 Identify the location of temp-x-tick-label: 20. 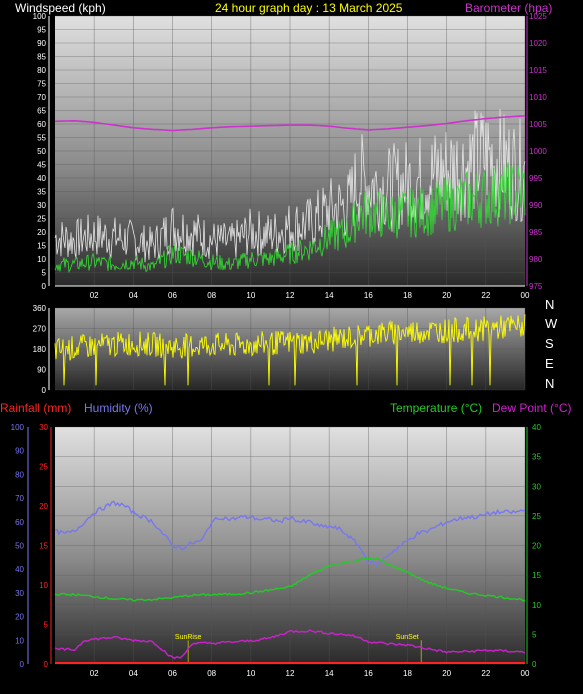
(446, 673).